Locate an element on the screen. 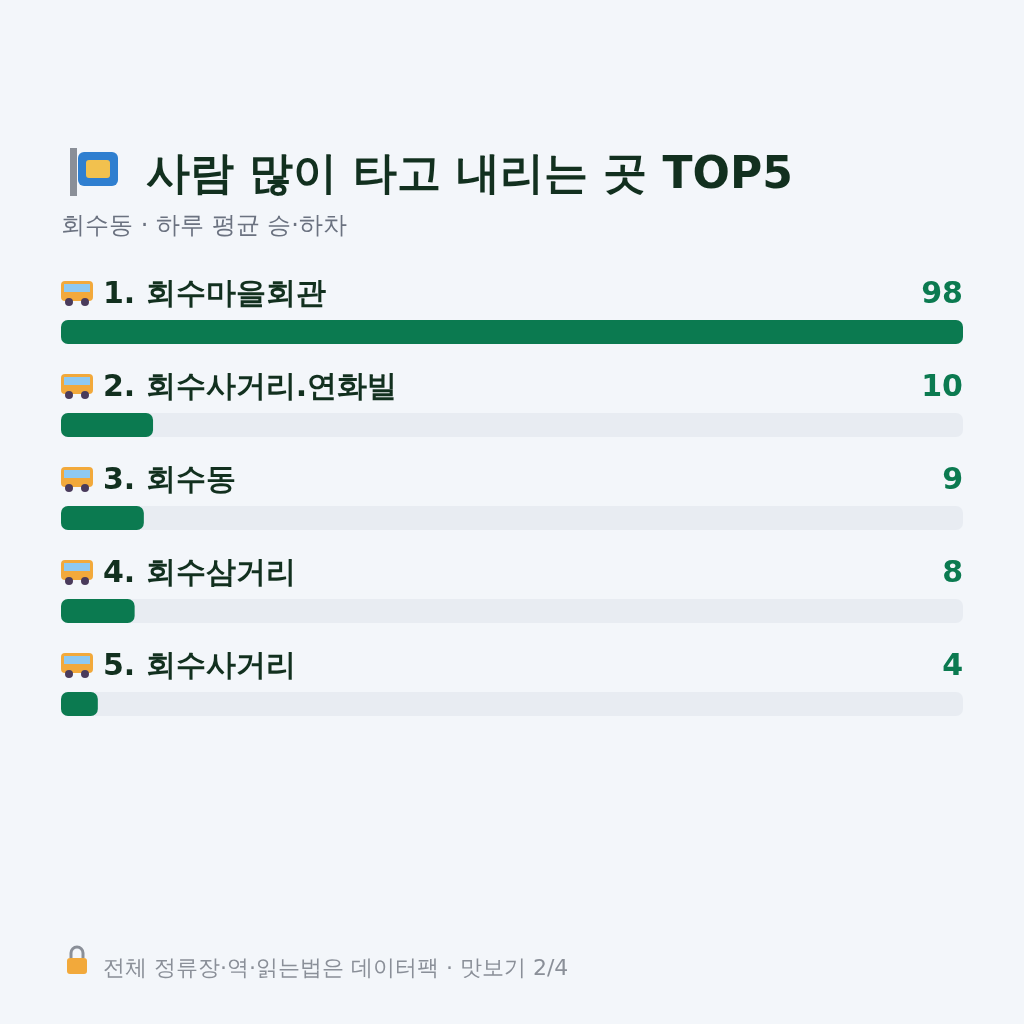 The height and width of the screenshot is (1024, 1024). data-label: 8 is located at coordinates (952, 571).